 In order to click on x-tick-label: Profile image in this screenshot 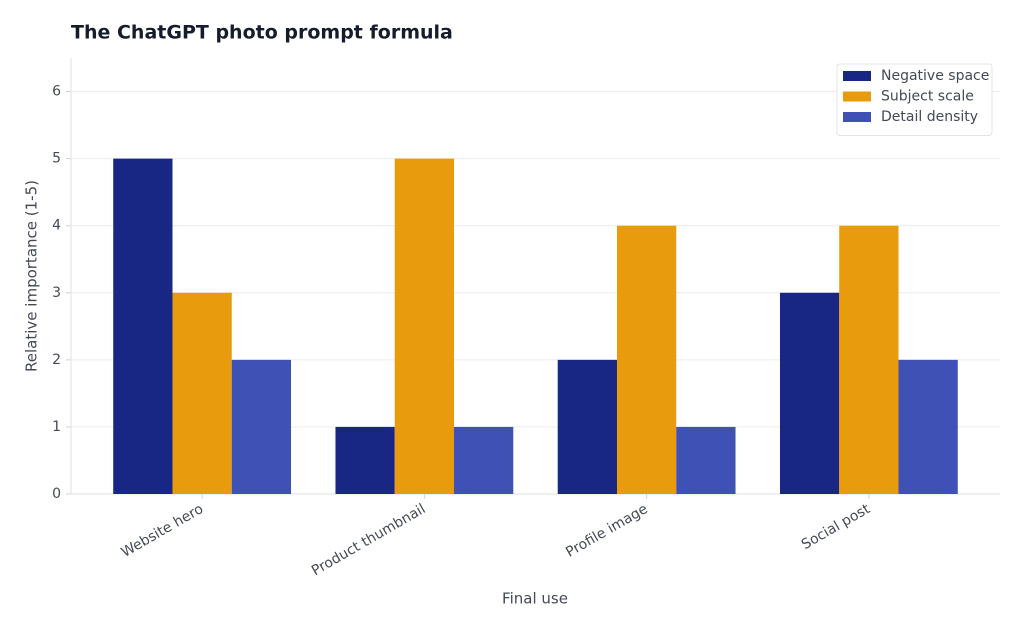, I will do `click(606, 531)`.